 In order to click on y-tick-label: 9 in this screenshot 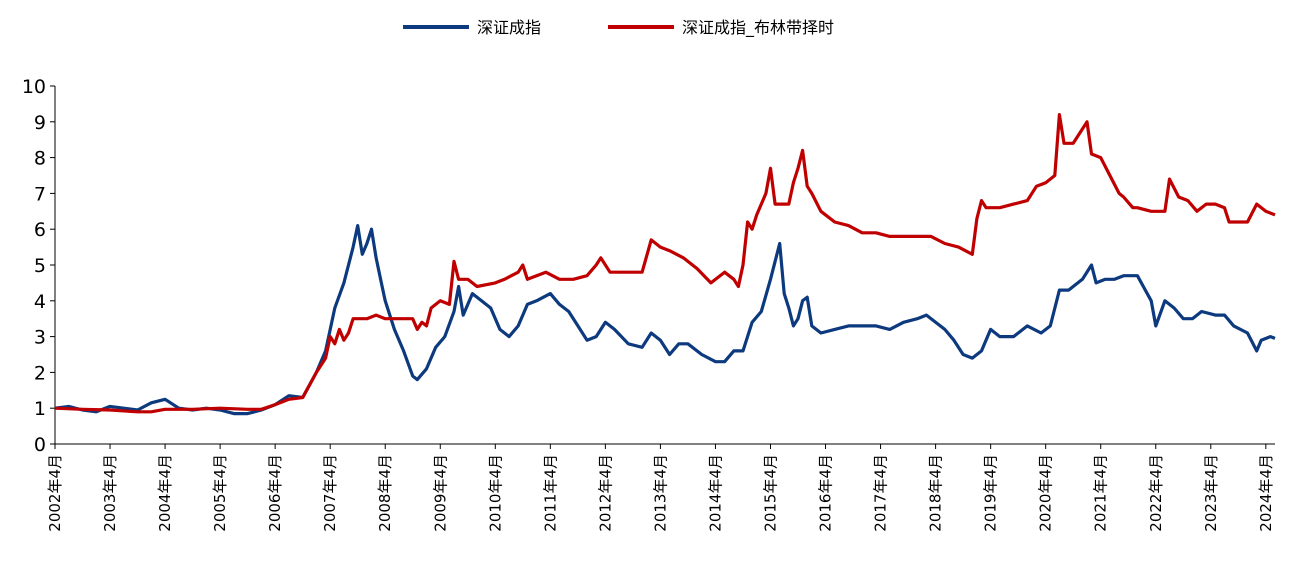, I will do `click(40, 123)`.